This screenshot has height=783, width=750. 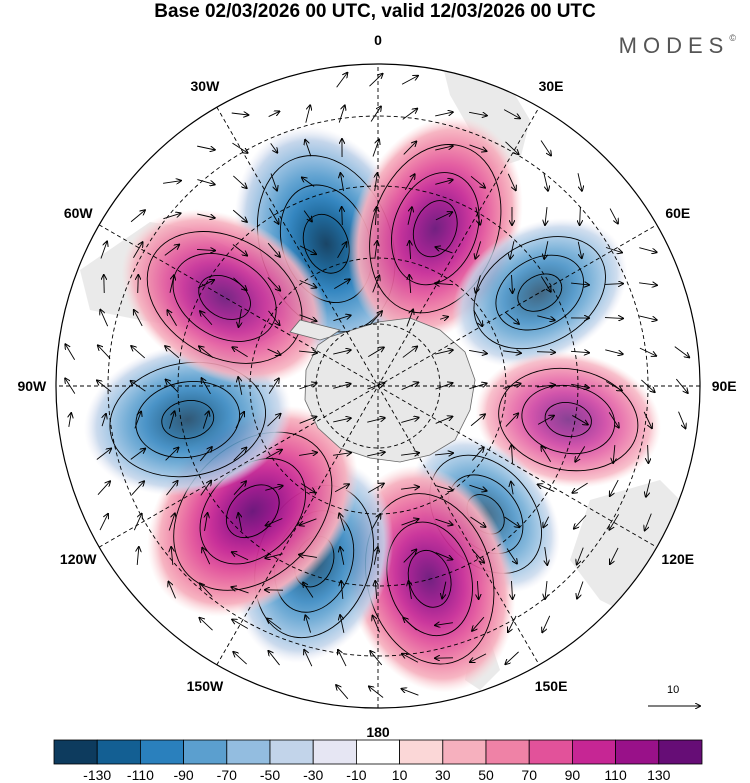 I want to click on longitude-label-180: 180, so click(x=378, y=732).